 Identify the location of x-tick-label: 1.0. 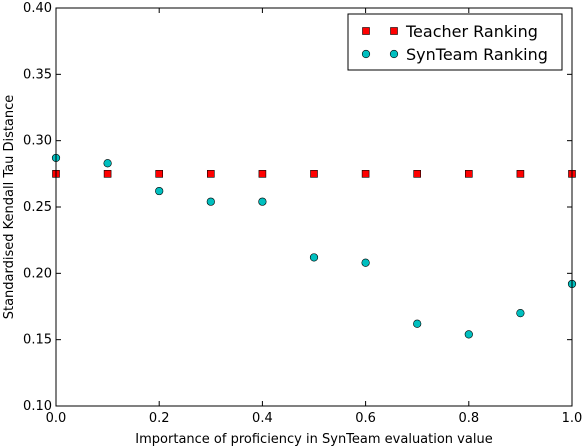
(572, 418).